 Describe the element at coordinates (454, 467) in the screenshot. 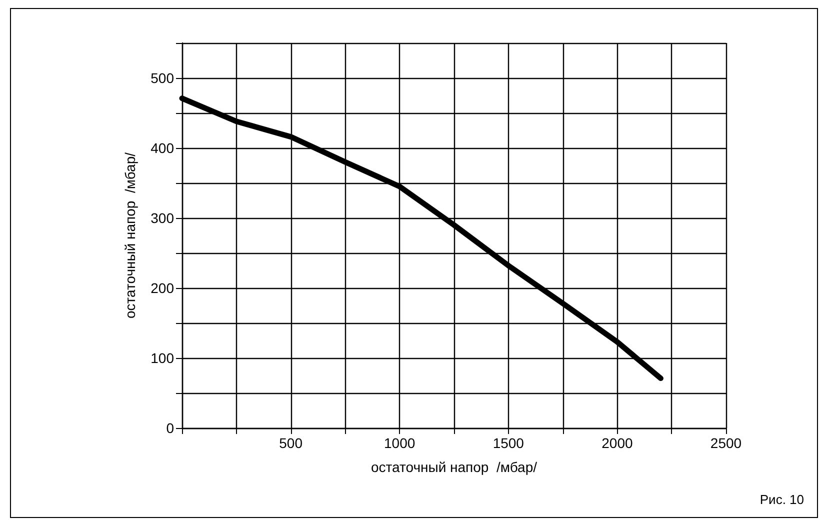

I see `x-axis-title: остаточный напор /мбар/` at that location.